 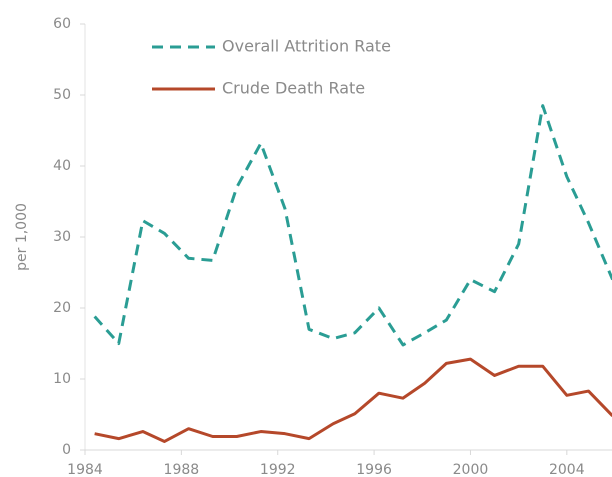 I want to click on x-tick-label: 2000, so click(x=471, y=469).